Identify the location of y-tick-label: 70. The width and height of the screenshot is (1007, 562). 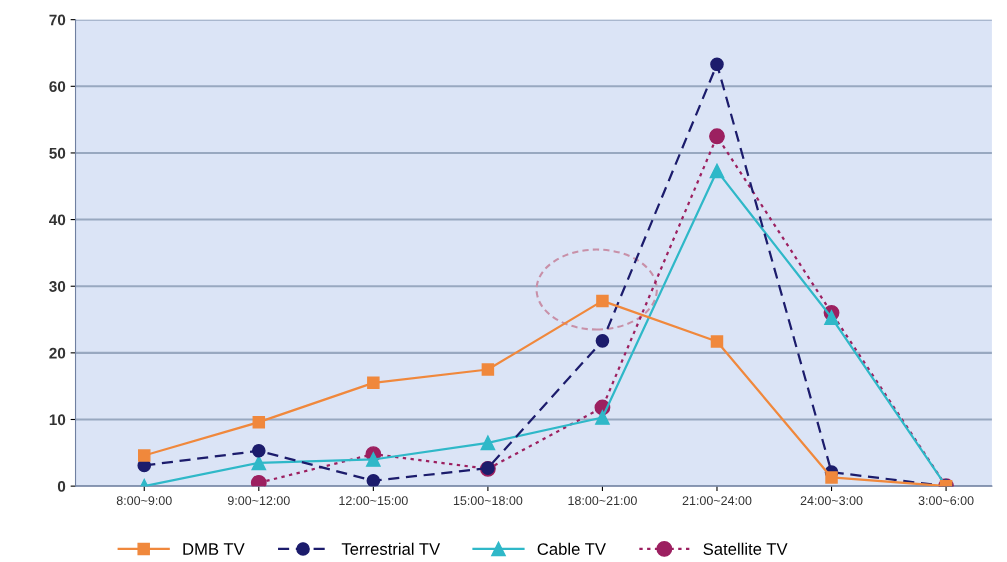
(57, 20).